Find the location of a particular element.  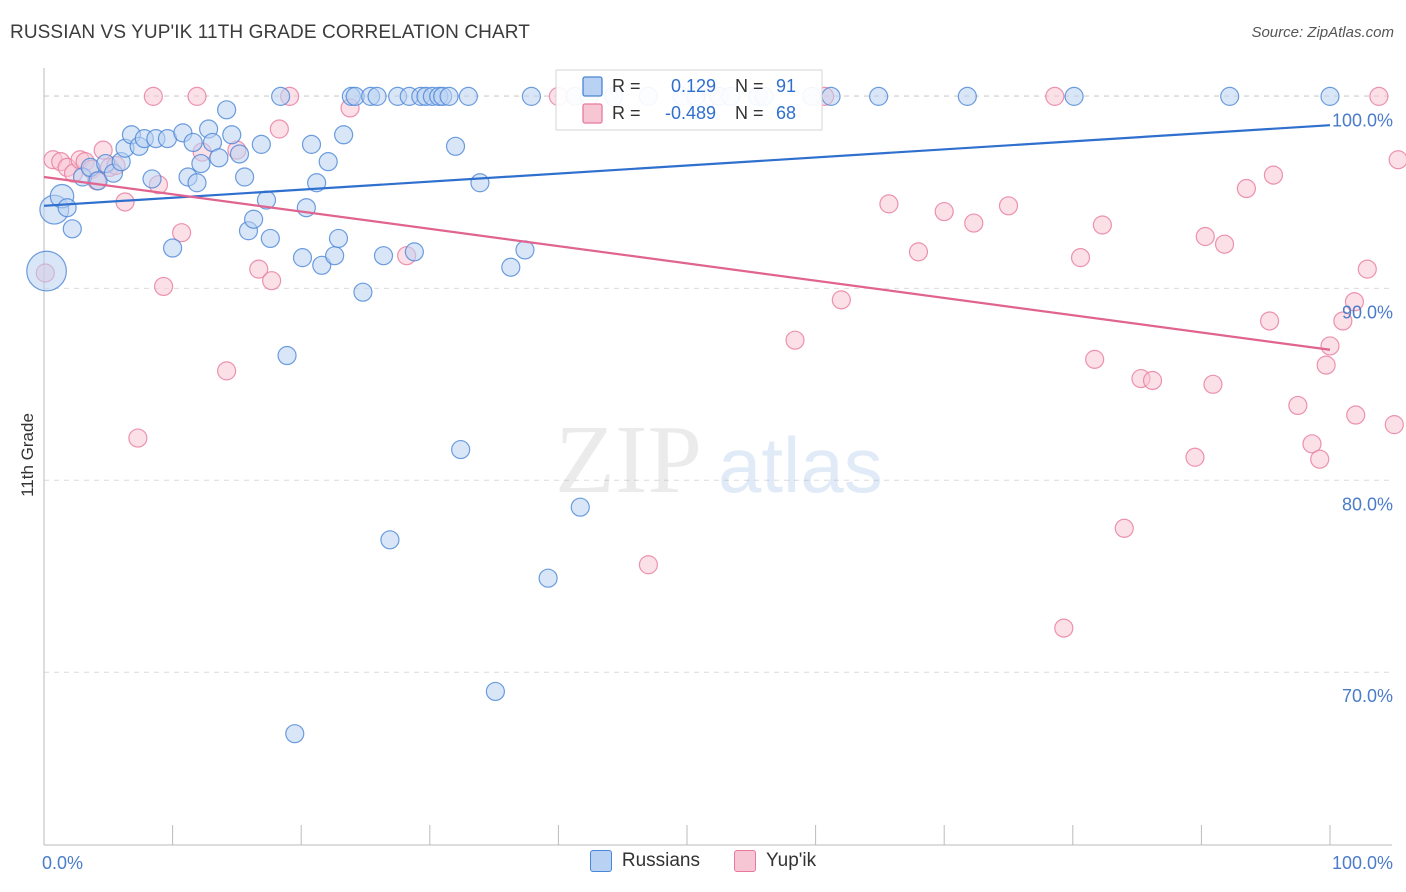

y-tick-label-100: 100.0% is located at coordinates (1362, 120).